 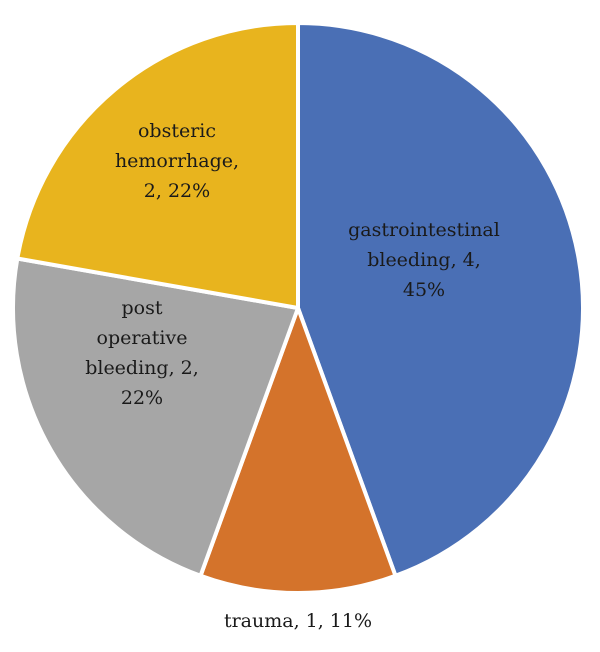 I want to click on slice-label-obsteric-hemorrhage: obsteric hemorrhage, 2, 22%, so click(x=177, y=161).